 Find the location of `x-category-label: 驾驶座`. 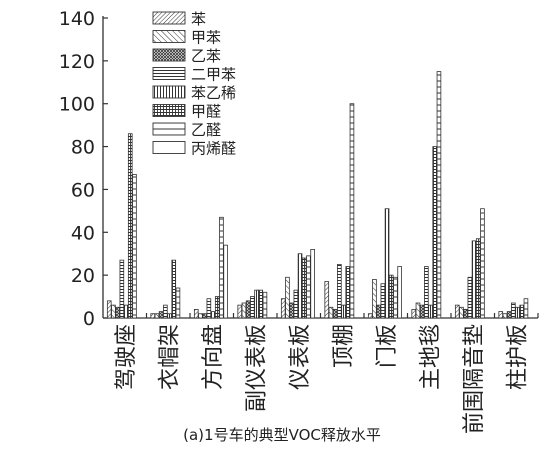

x-category-label: 驾驶座 is located at coordinates (126, 357).